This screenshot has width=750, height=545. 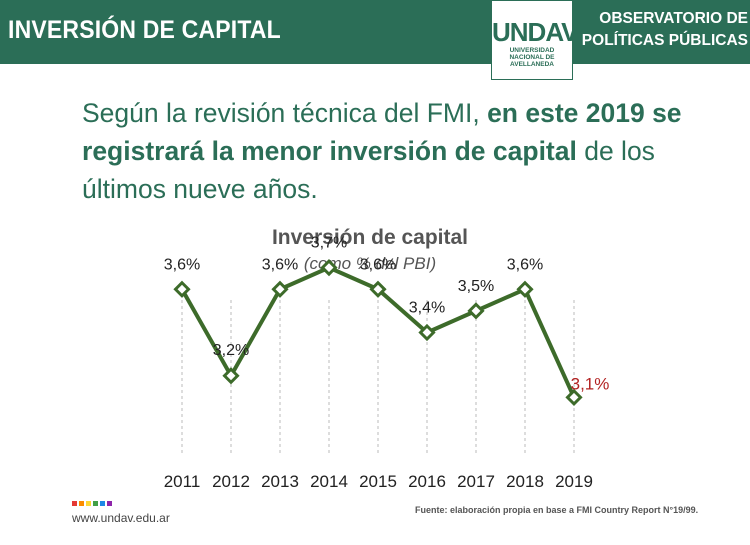 I want to click on x-tick-label: 2014, so click(x=329, y=481).